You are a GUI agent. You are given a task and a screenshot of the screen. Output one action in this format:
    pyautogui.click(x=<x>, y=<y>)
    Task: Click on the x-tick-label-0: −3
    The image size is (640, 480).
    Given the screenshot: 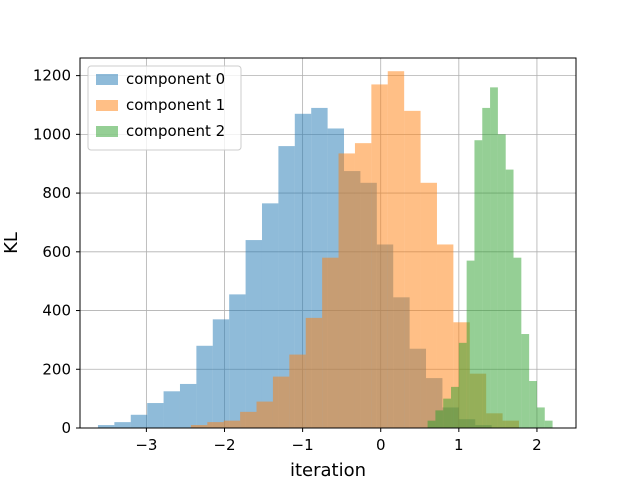 What is the action you would take?
    pyautogui.click(x=146, y=445)
    